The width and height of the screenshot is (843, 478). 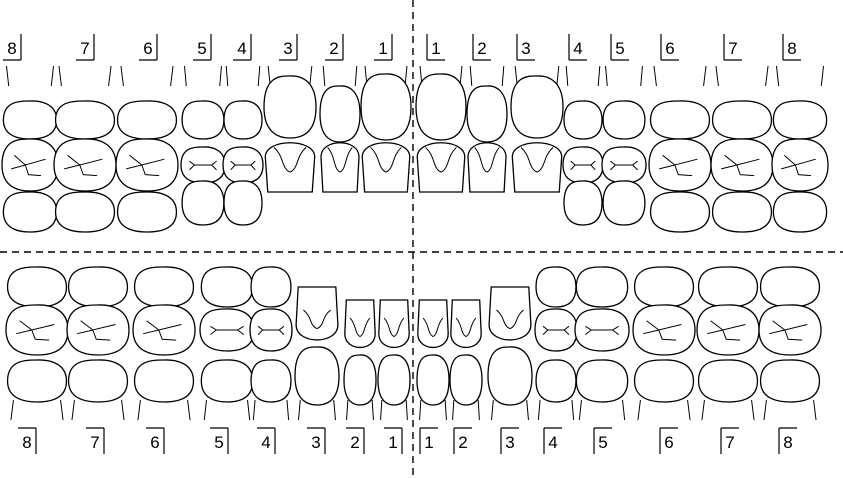 I want to click on lower-right-label: 1, so click(x=393, y=440).